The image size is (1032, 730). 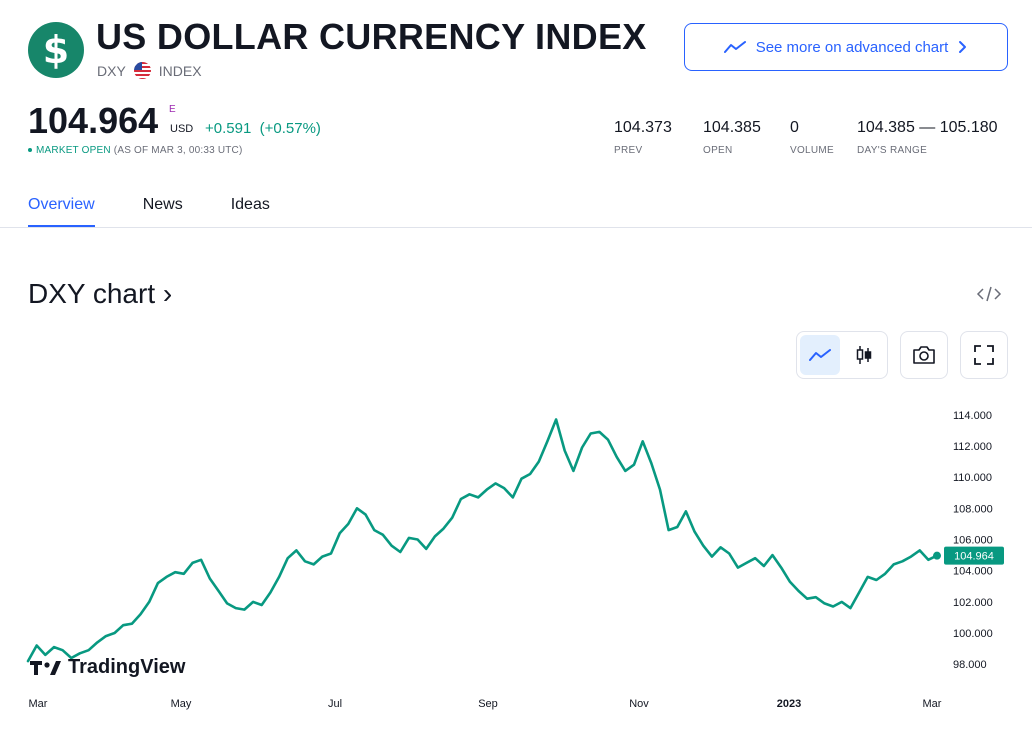 I want to click on chevron-right-icon, so click(x=963, y=47).